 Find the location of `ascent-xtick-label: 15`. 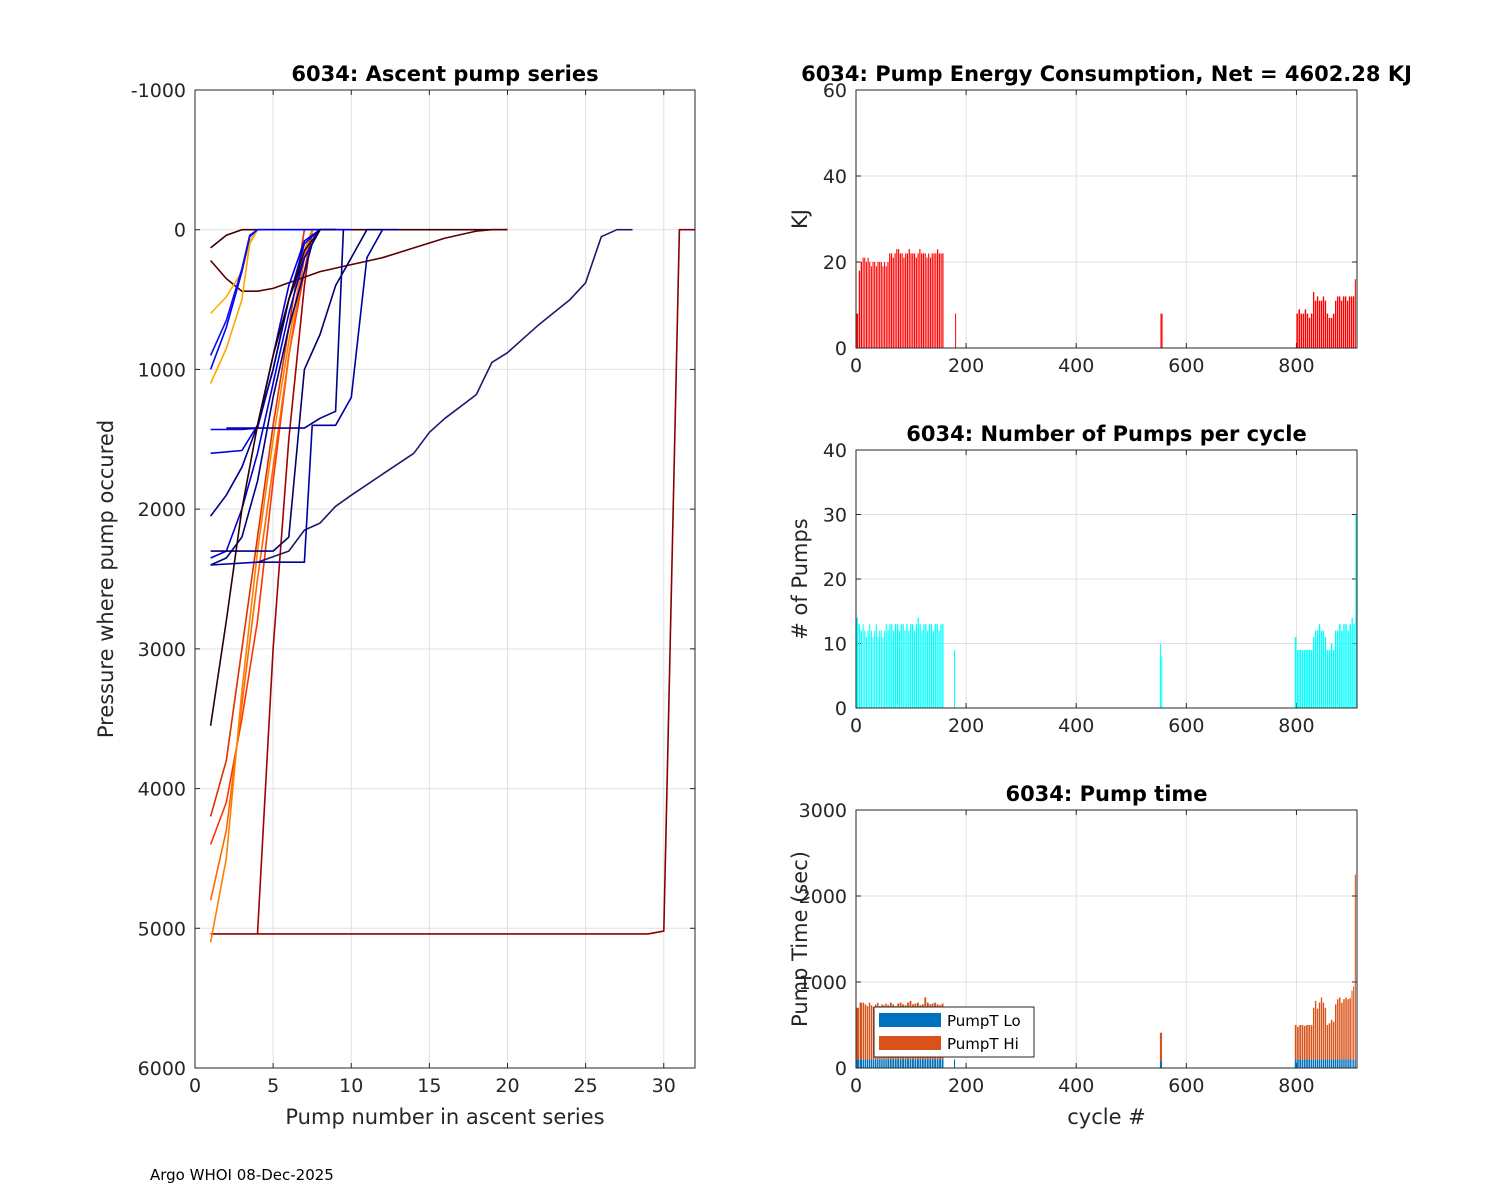

ascent-xtick-label: 15 is located at coordinates (429, 1086).